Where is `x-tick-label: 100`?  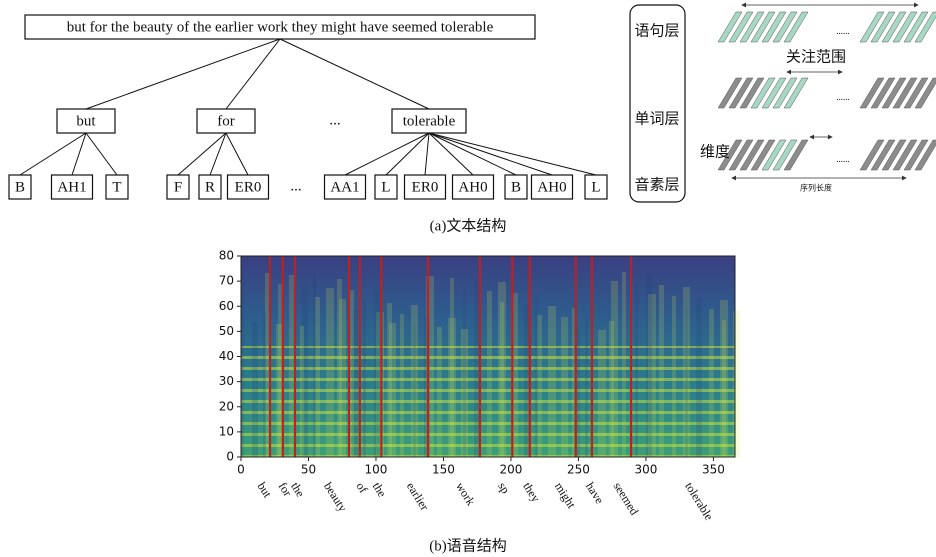 x-tick-label: 100 is located at coordinates (376, 470).